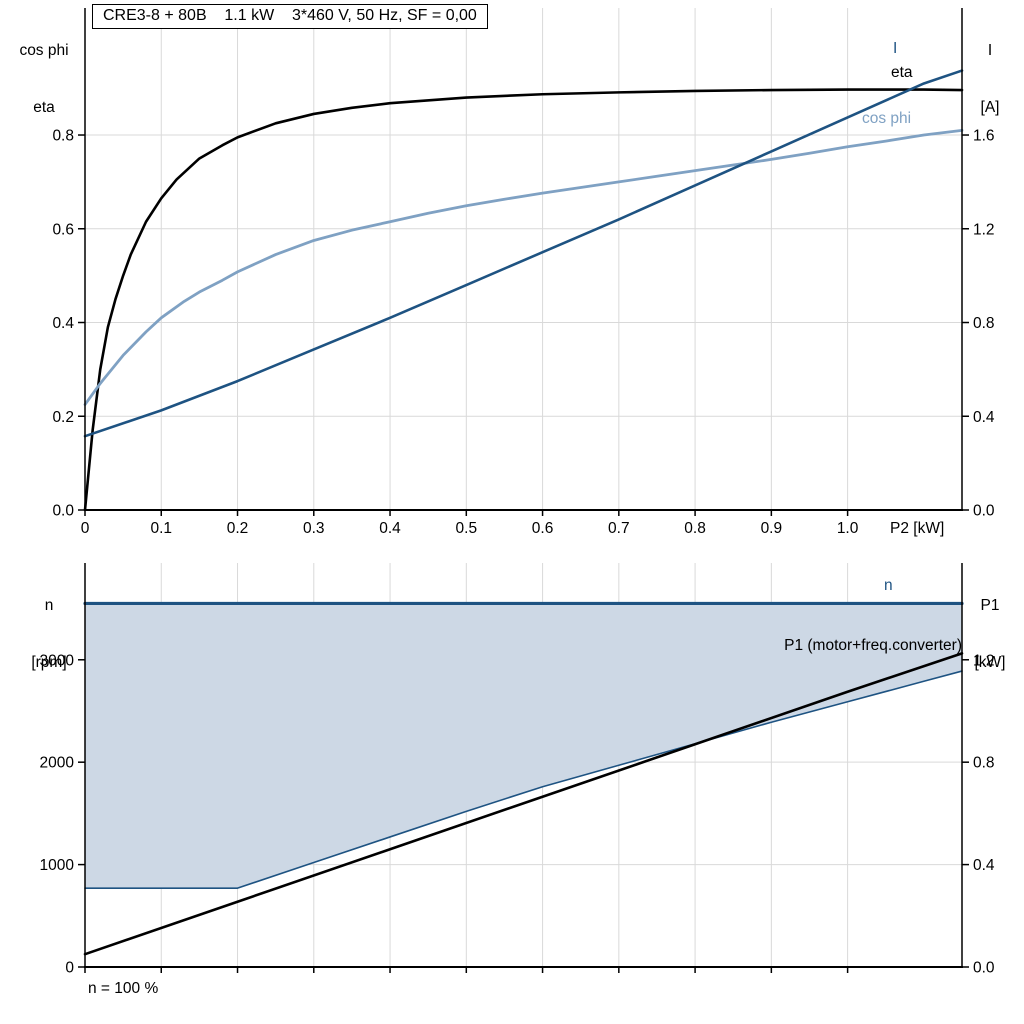 The width and height of the screenshot is (1024, 1024). Describe the element at coordinates (619, 528) in the screenshot. I see `x-tick-label: 0.7` at that location.